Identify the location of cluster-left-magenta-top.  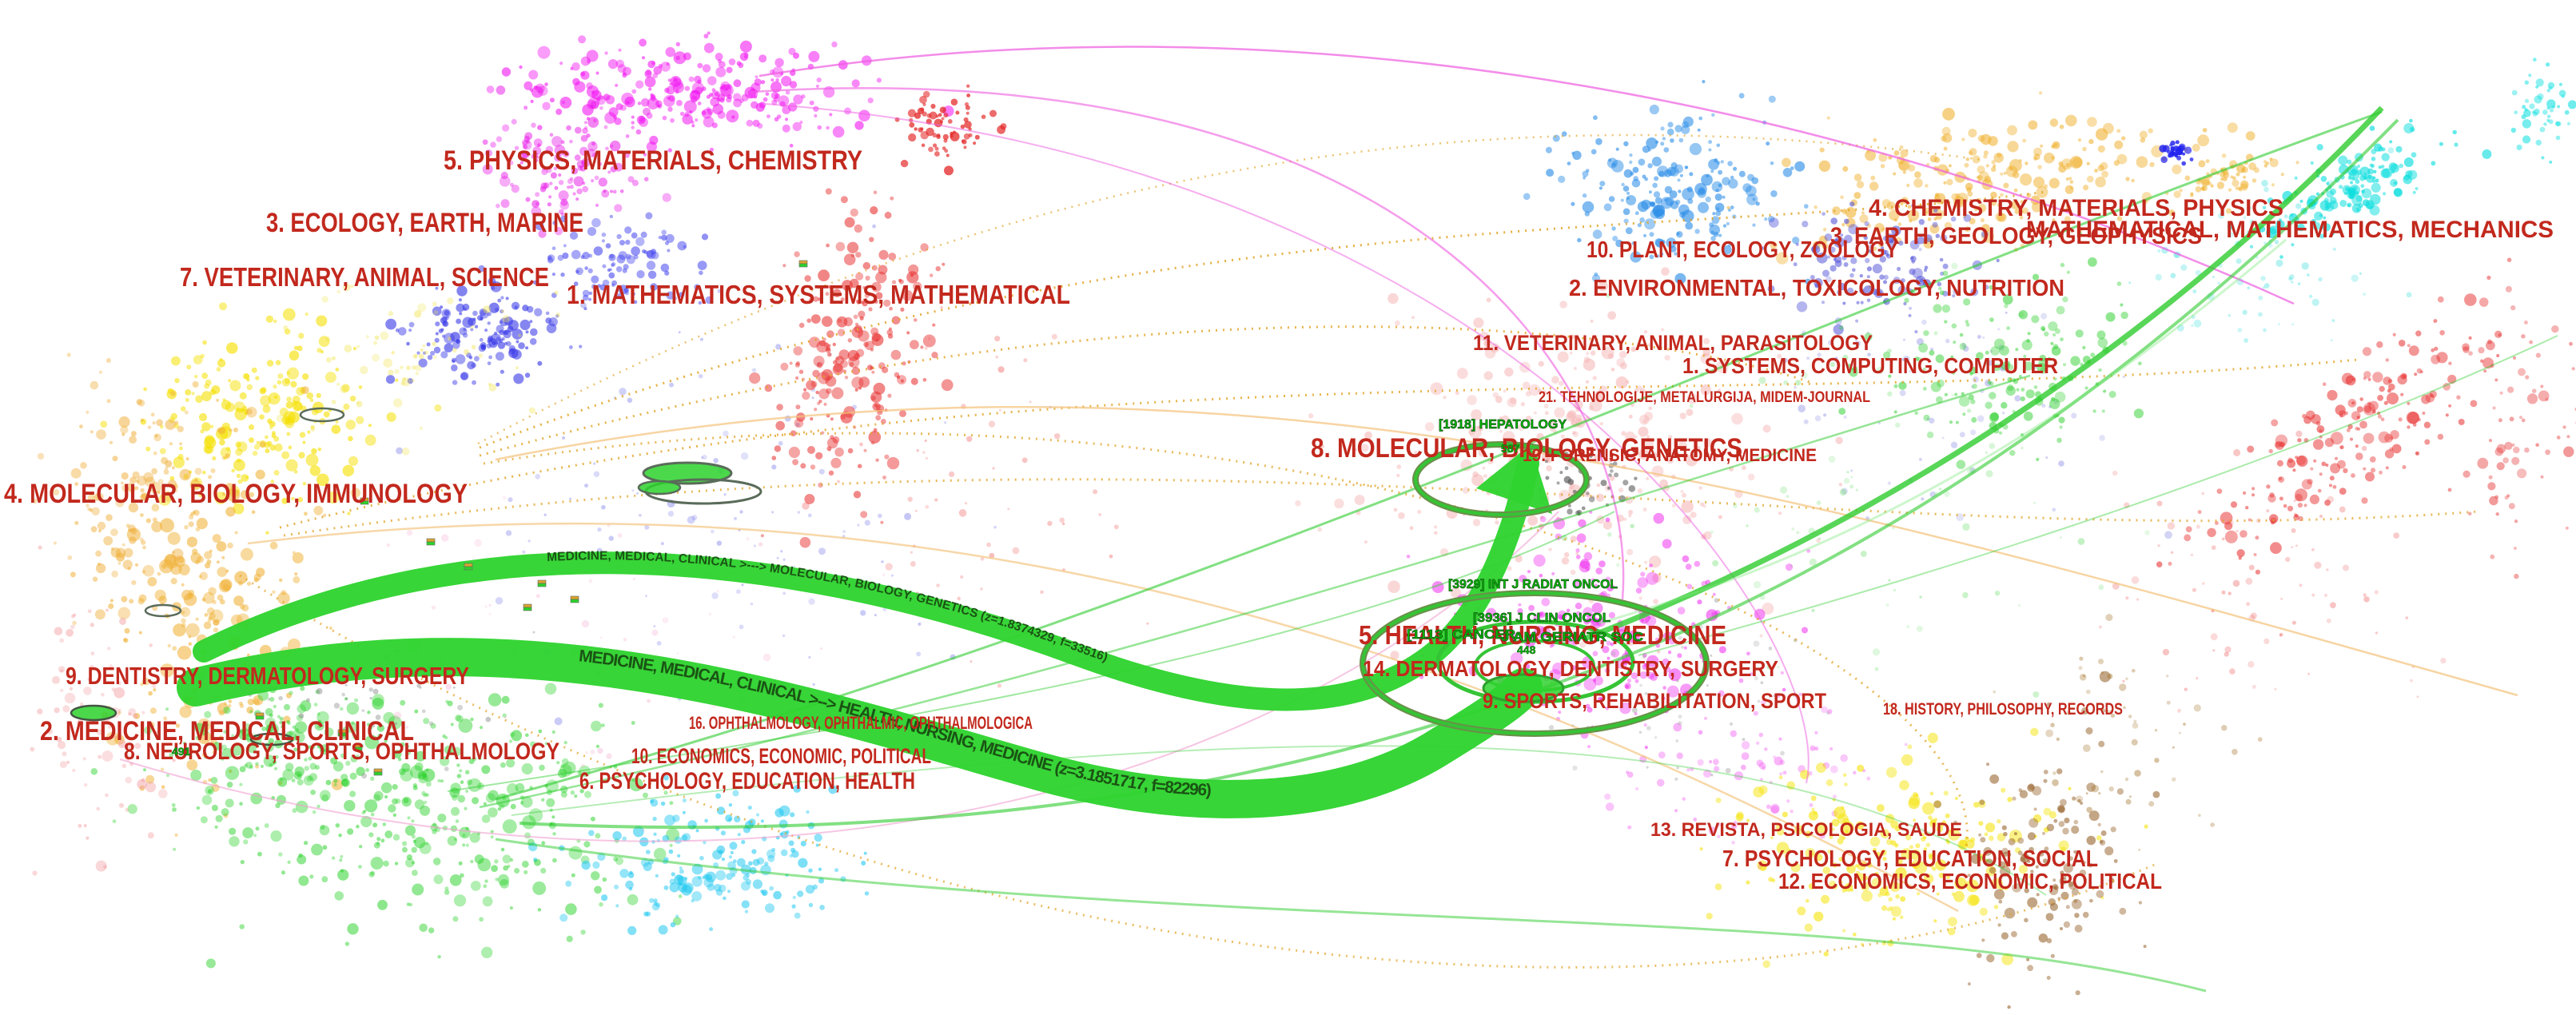
(720, 92).